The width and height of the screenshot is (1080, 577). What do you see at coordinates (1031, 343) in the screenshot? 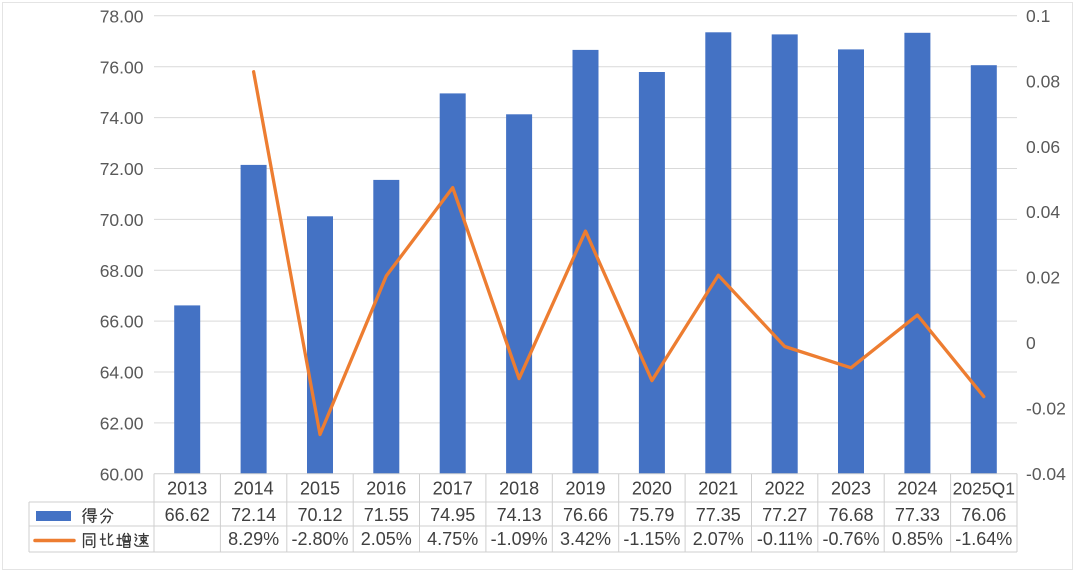
I see `svg-text: 0` at bounding box center [1031, 343].